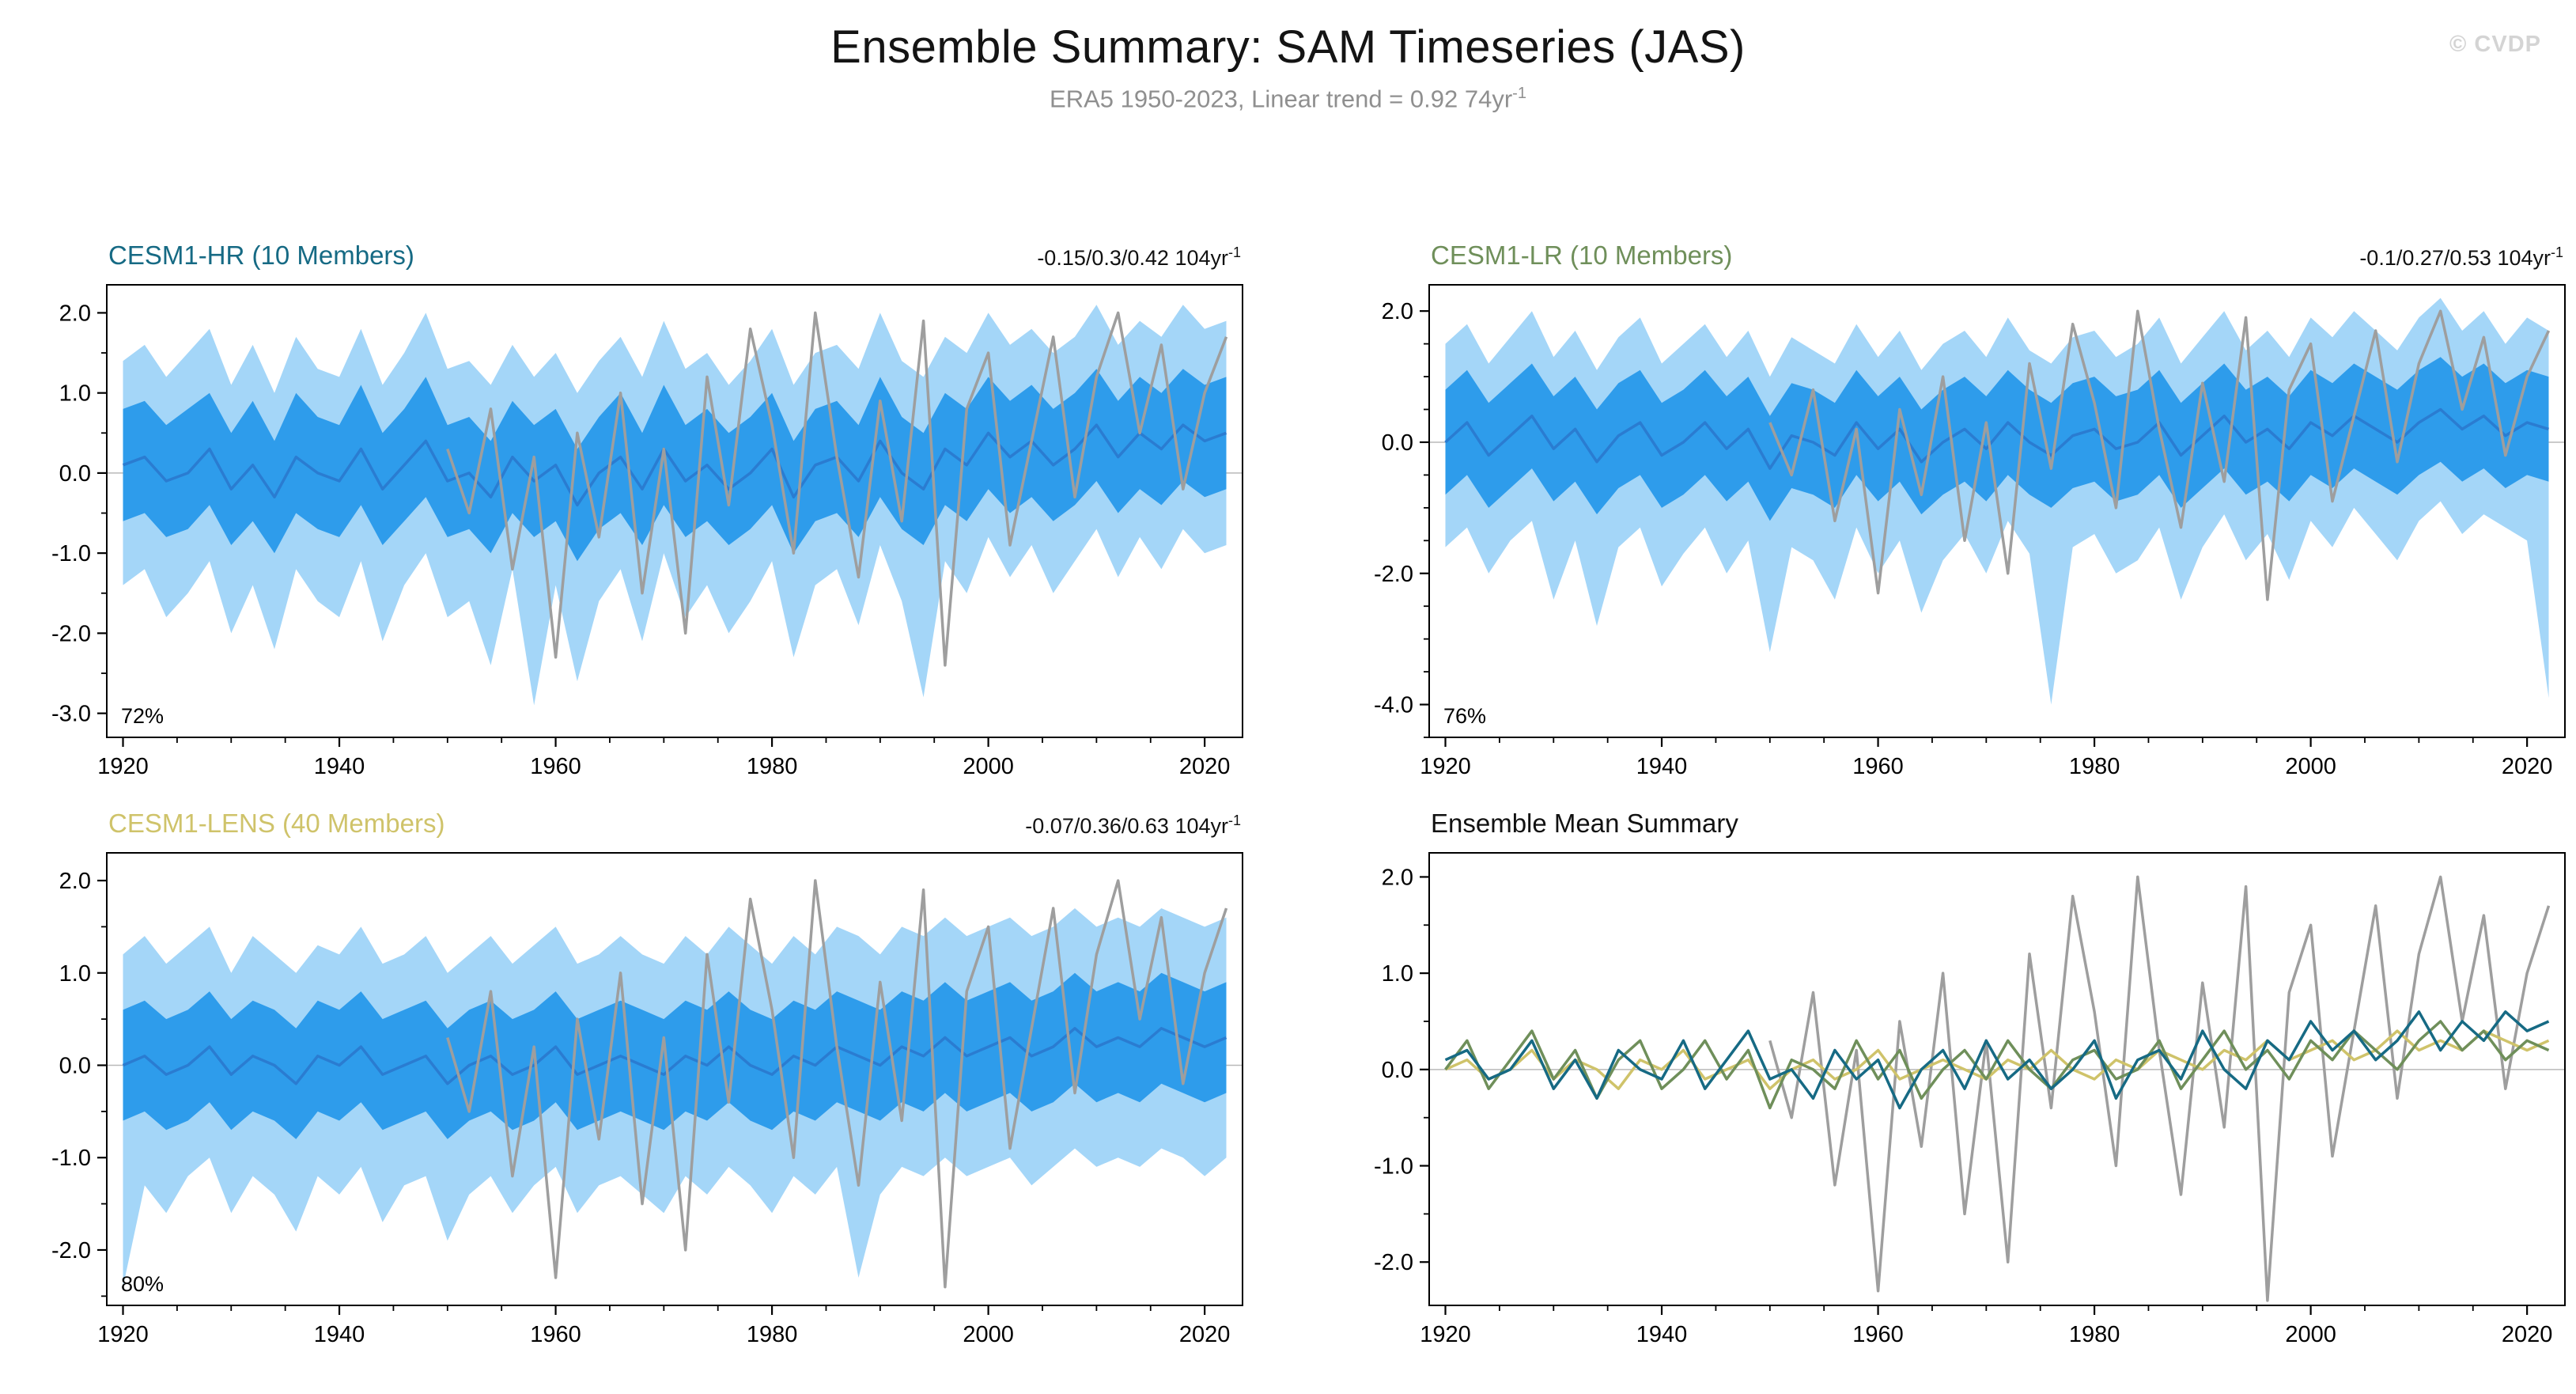  Describe the element at coordinates (1582, 255) in the screenshot. I see `panel-title-cesm1-lr: CESM1-LR (10 Members)` at that location.